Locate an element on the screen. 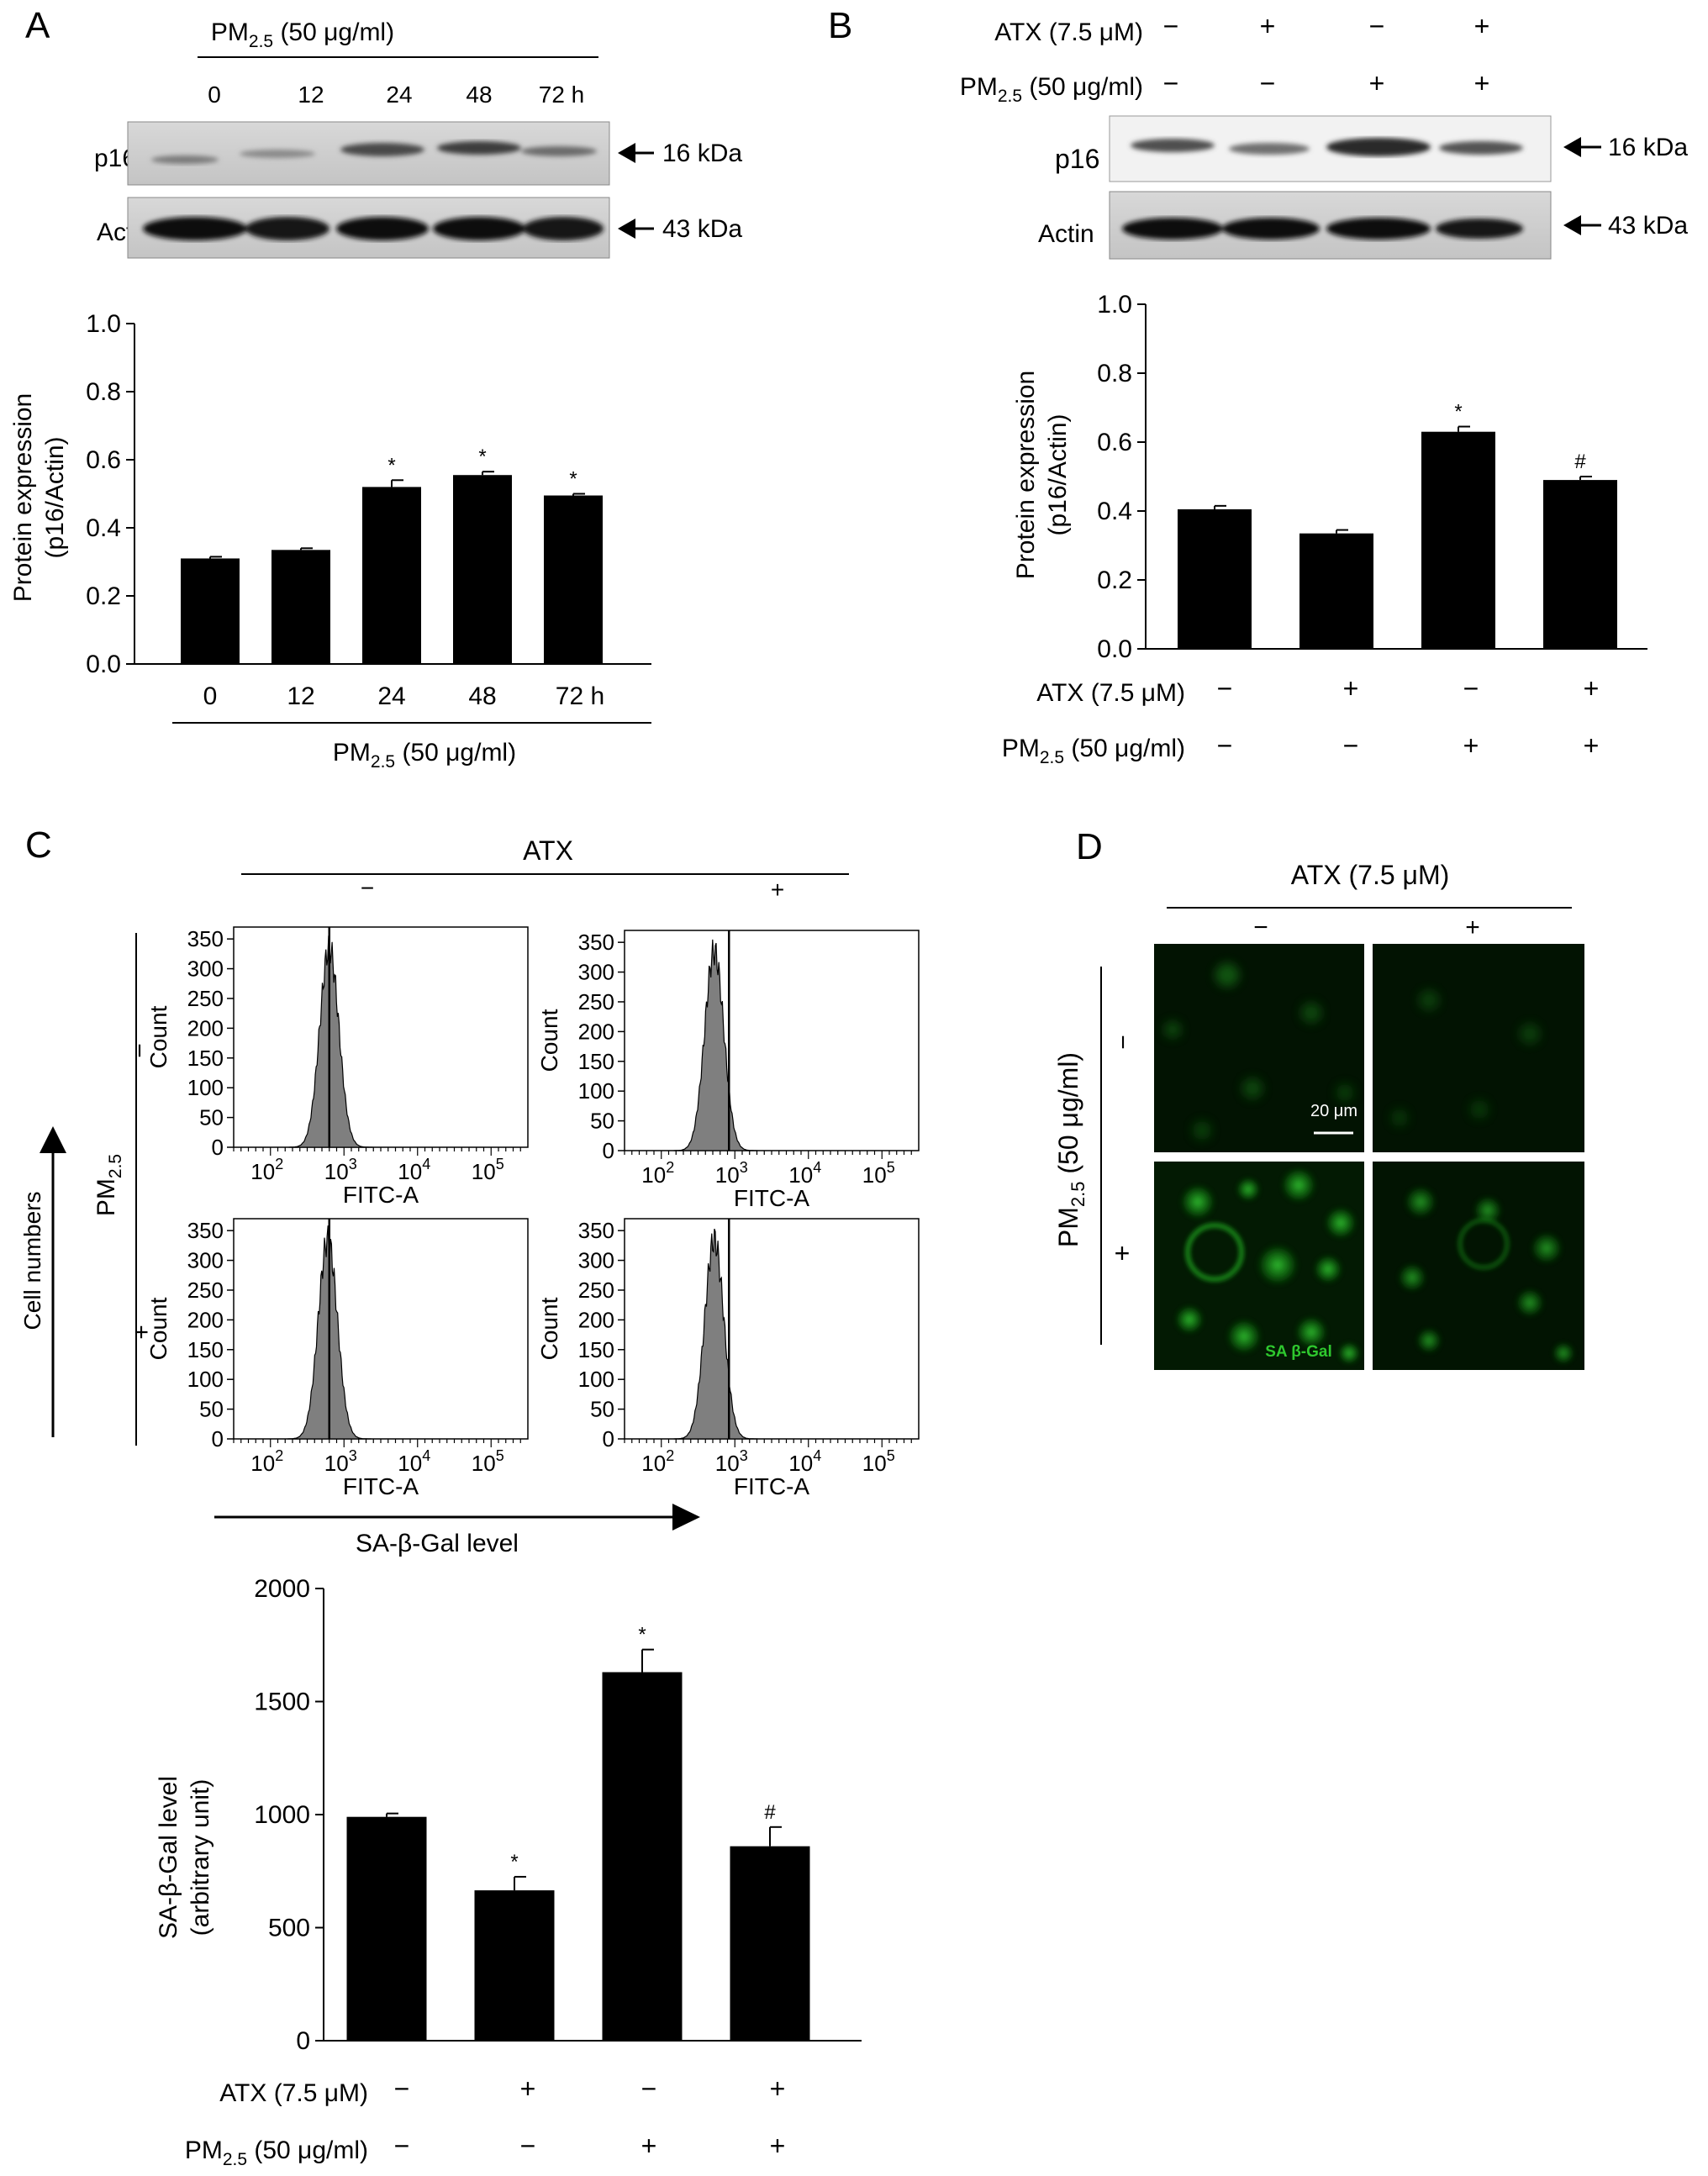 Image resolution: width=1708 pixels, height=2176 pixels. panel-c-cond-pm: PM2.5 (50 μg/ml) is located at coordinates (276, 2152).